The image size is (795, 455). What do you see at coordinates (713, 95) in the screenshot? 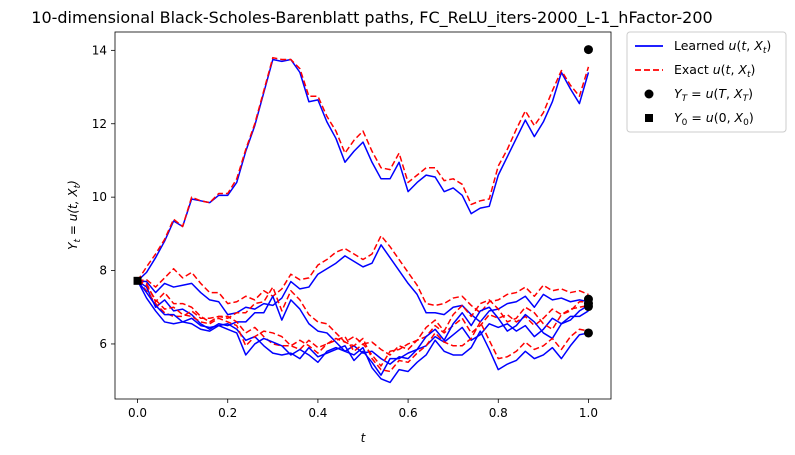
I see `legend-terminal-label: YT = u(T, XT)` at bounding box center [713, 95].